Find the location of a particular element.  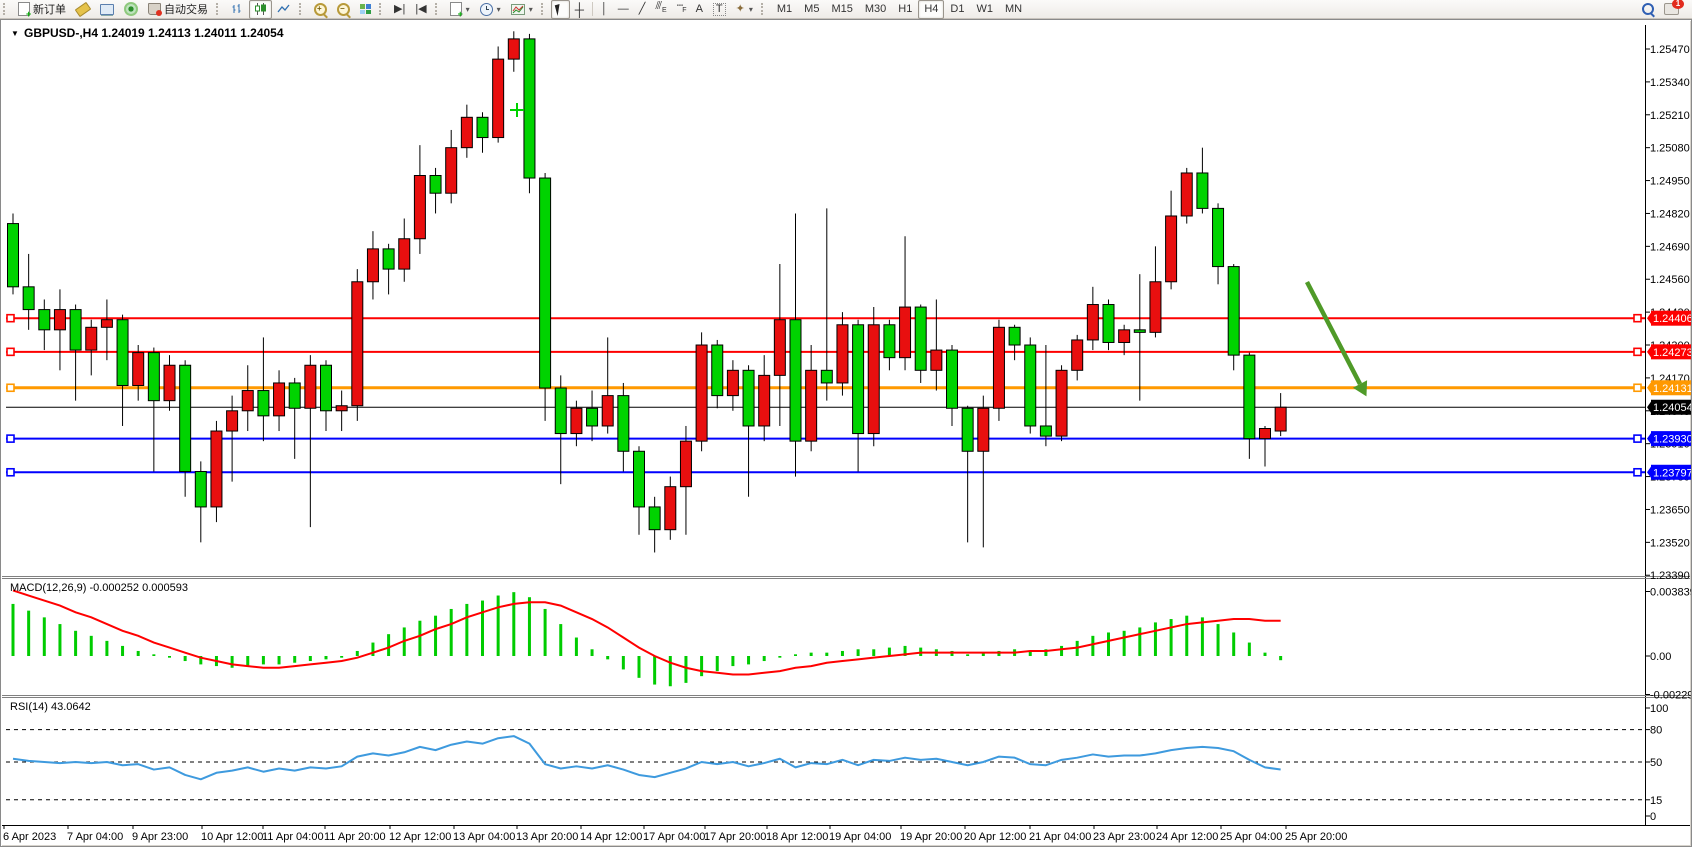

horizontal-line-tool-button: — is located at coordinates (623, 9).